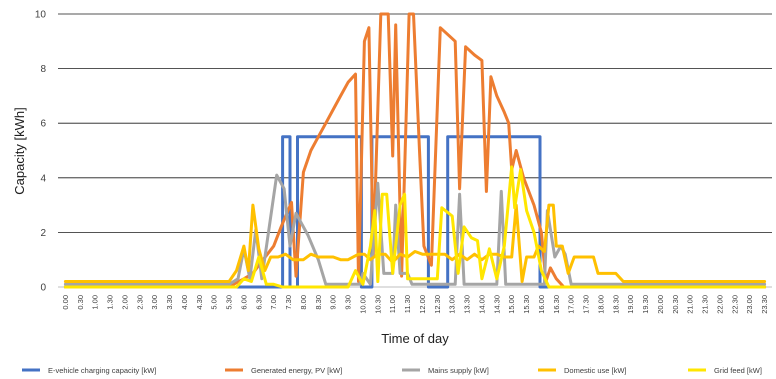 The width and height of the screenshot is (776, 379). What do you see at coordinates (110, 302) in the screenshot?
I see `x-tick-label: 1.30` at bounding box center [110, 302].